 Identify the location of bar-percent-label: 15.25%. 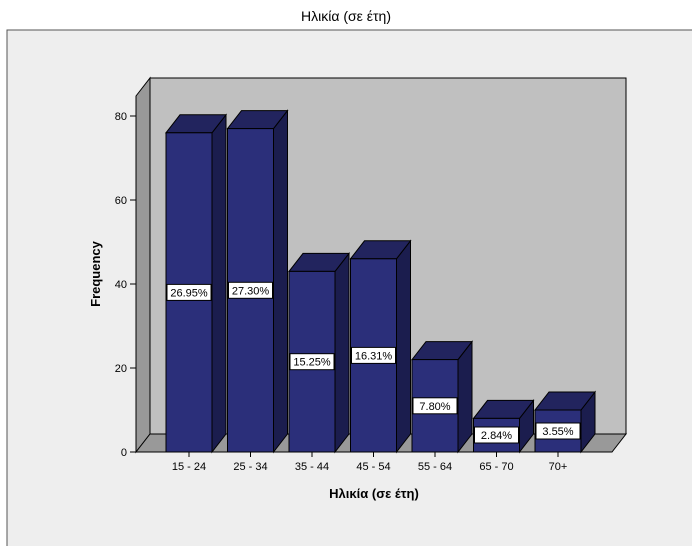
(312, 362).